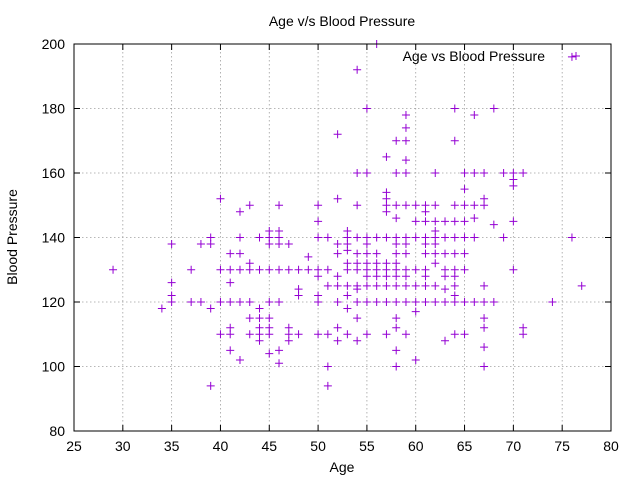 The image size is (640, 480). Describe the element at coordinates (74, 446) in the screenshot. I see `x-tick-label: 25` at that location.